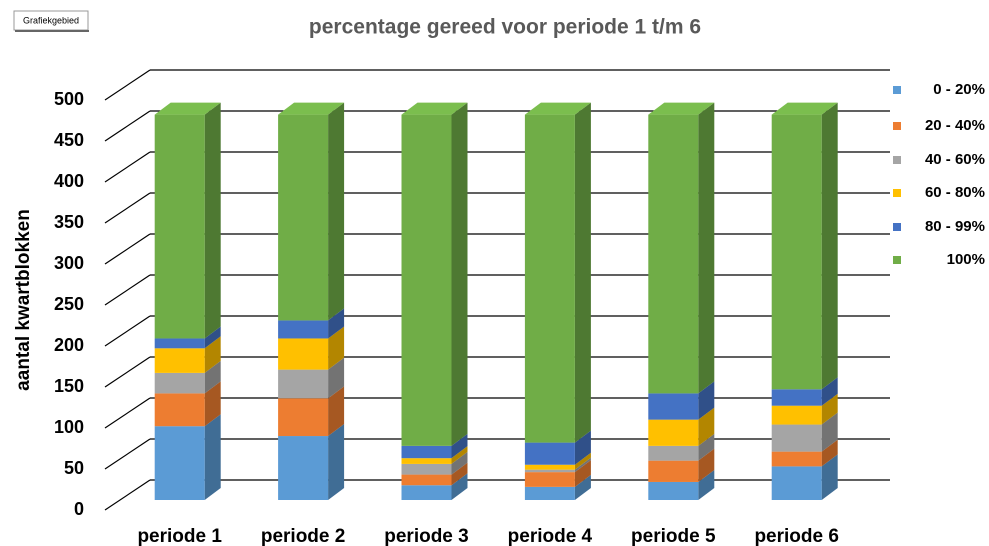 The width and height of the screenshot is (989, 546). What do you see at coordinates (69, 140) in the screenshot?
I see `y-tick-label: 450` at bounding box center [69, 140].